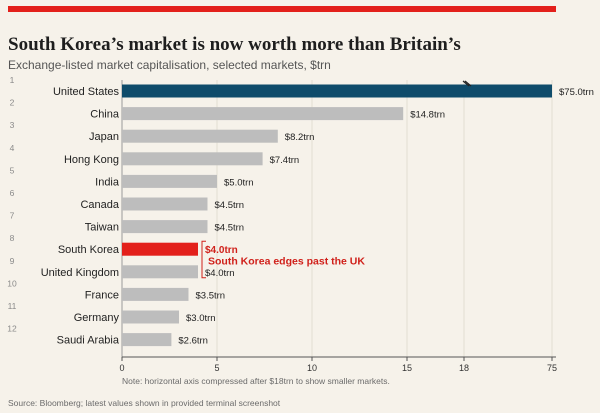 This screenshot has height=413, width=600. What do you see at coordinates (286, 262) in the screenshot?
I see `annotation-text: South Korea edges past the UK` at bounding box center [286, 262].